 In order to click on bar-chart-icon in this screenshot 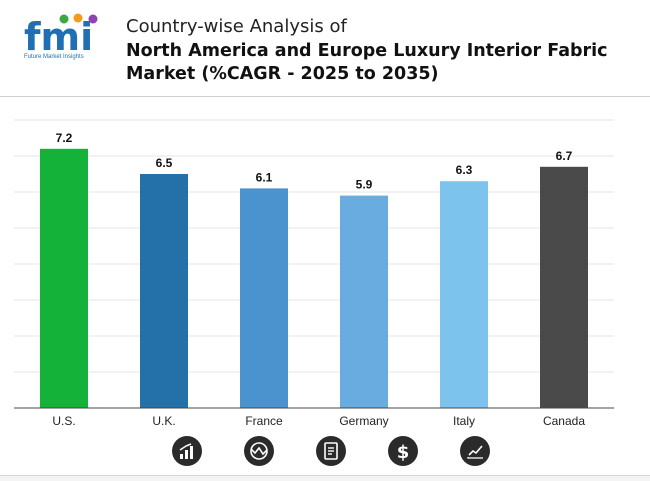, I will do `click(187, 451)`.